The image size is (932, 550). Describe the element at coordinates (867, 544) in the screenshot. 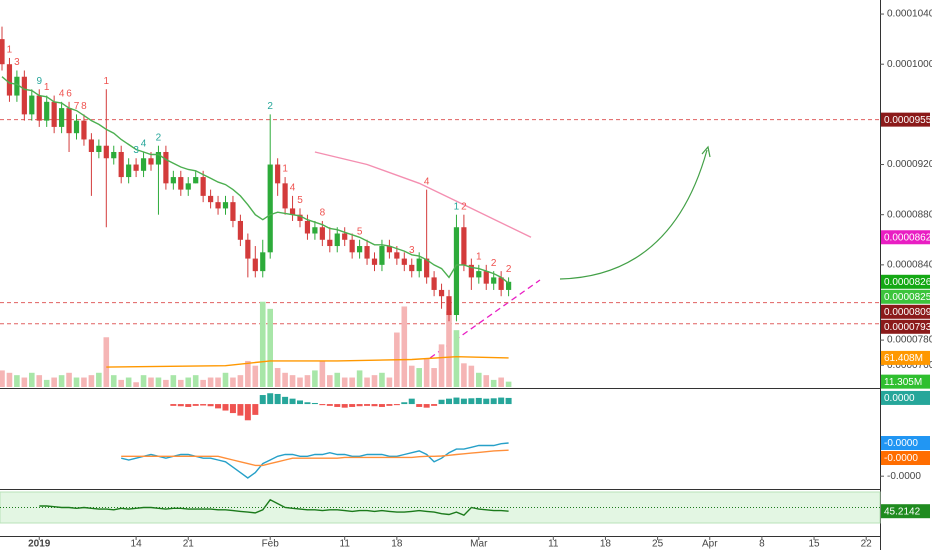

I see `x-tick-label: 22` at that location.